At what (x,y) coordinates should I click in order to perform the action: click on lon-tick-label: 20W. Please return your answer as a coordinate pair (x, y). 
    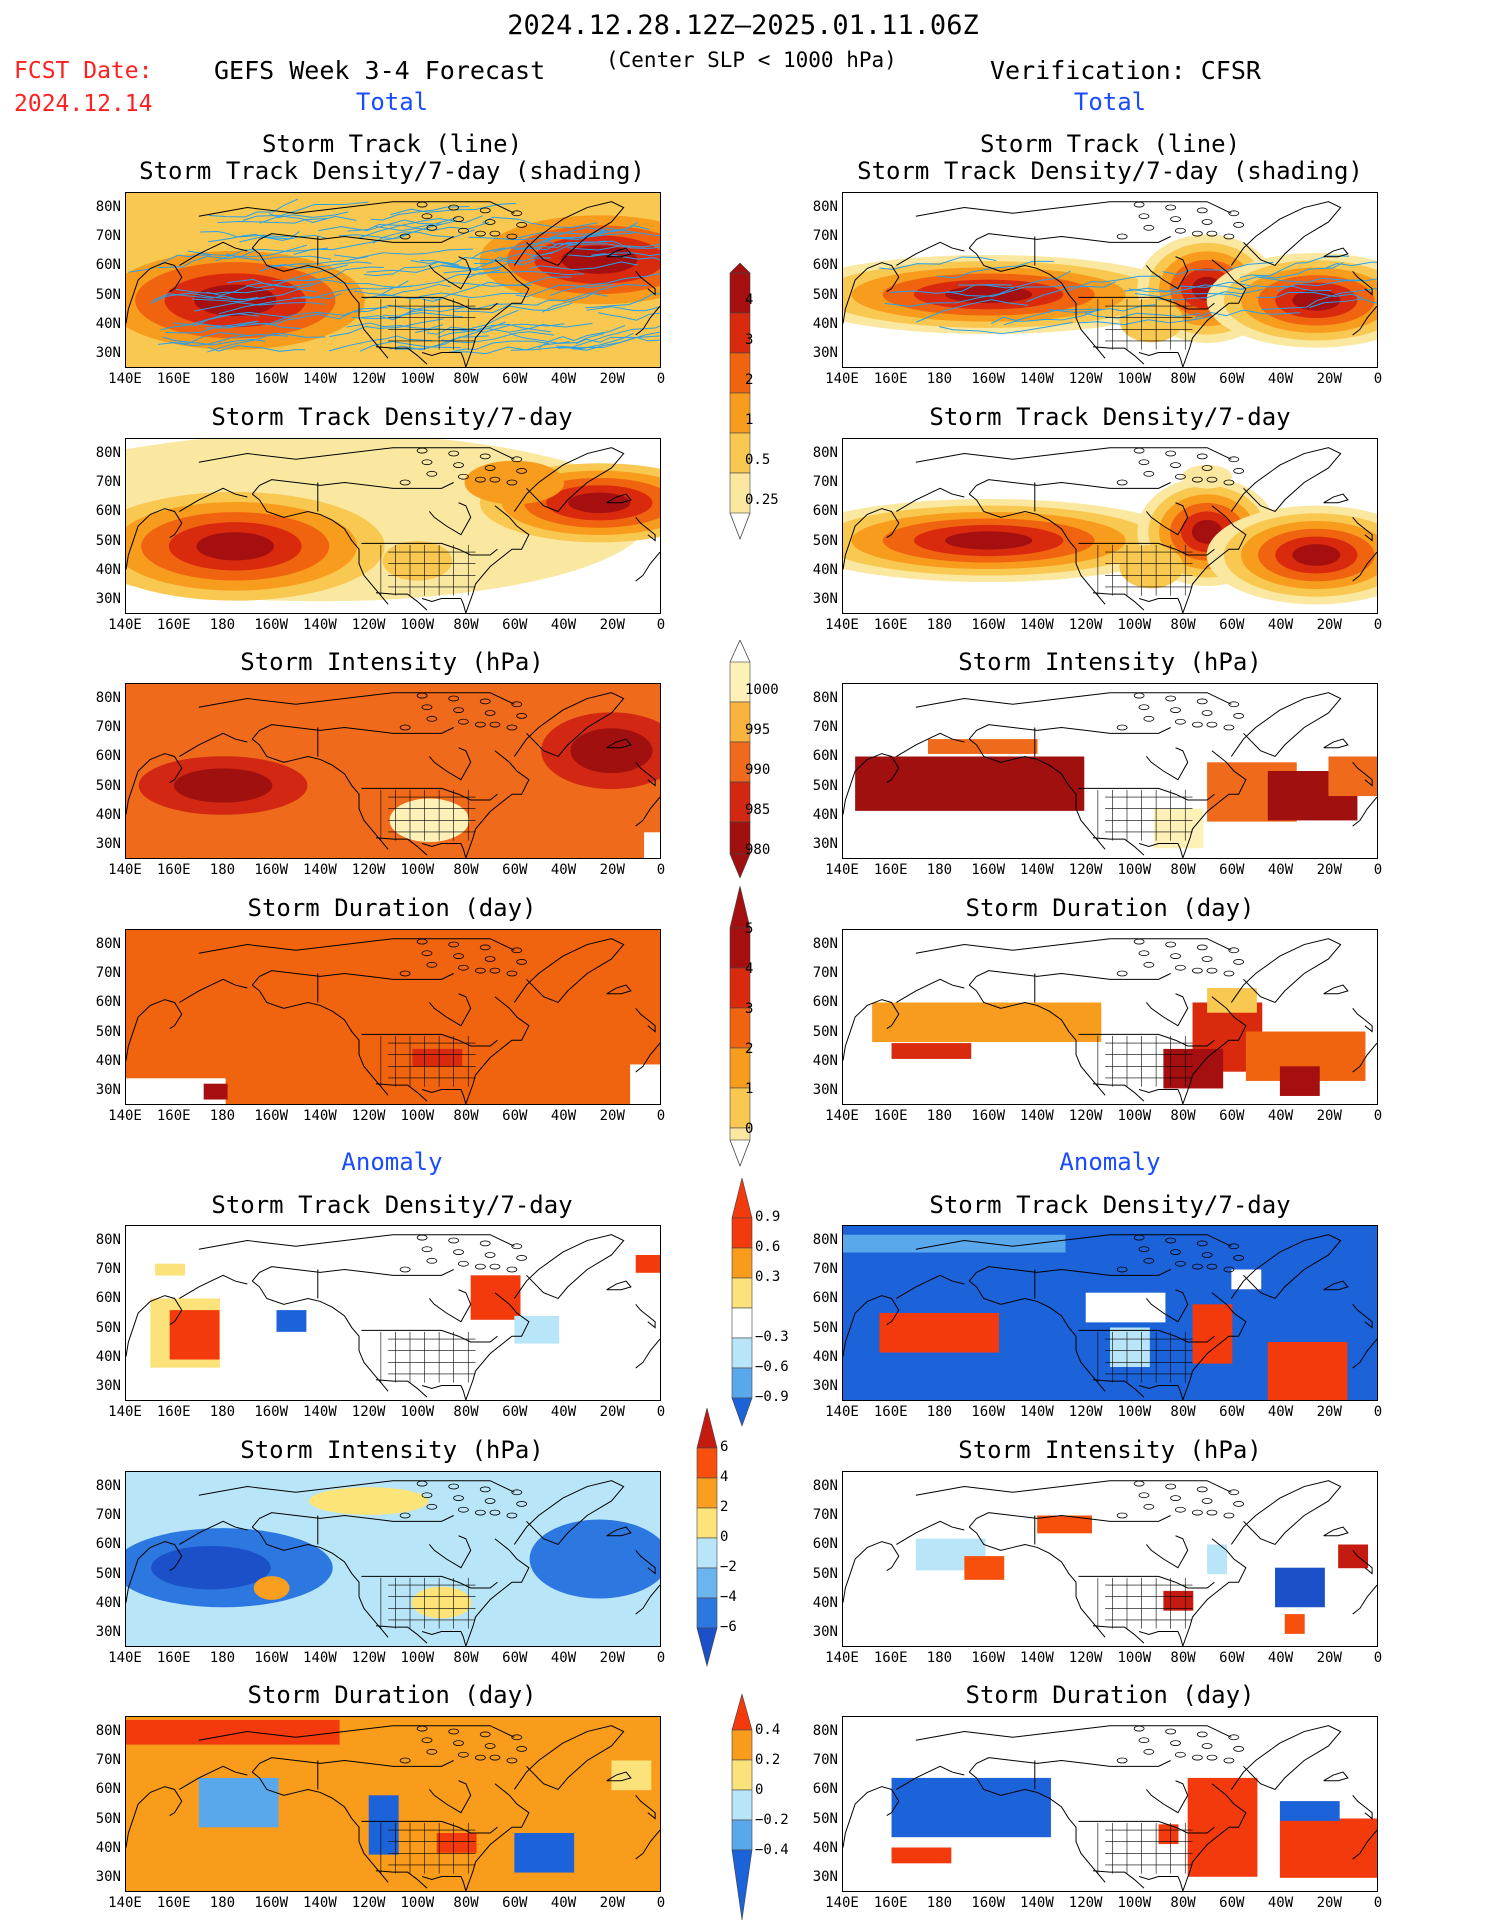
    Looking at the image, I should click on (1329, 1116).